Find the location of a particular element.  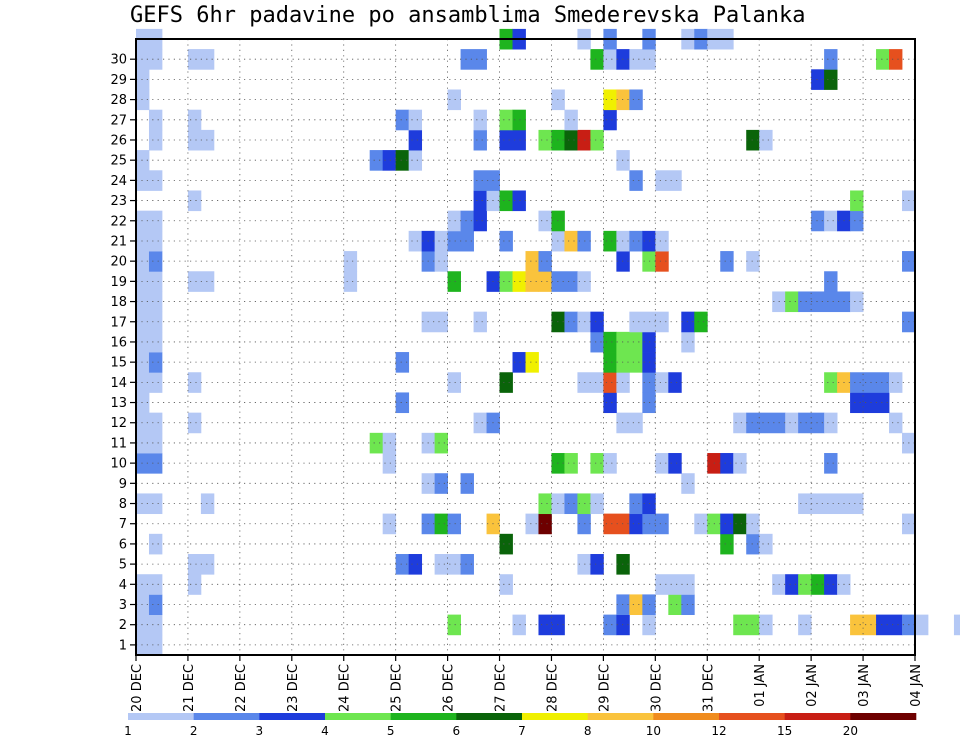

x-tick-label: 30 DEC is located at coordinates (656, 688).